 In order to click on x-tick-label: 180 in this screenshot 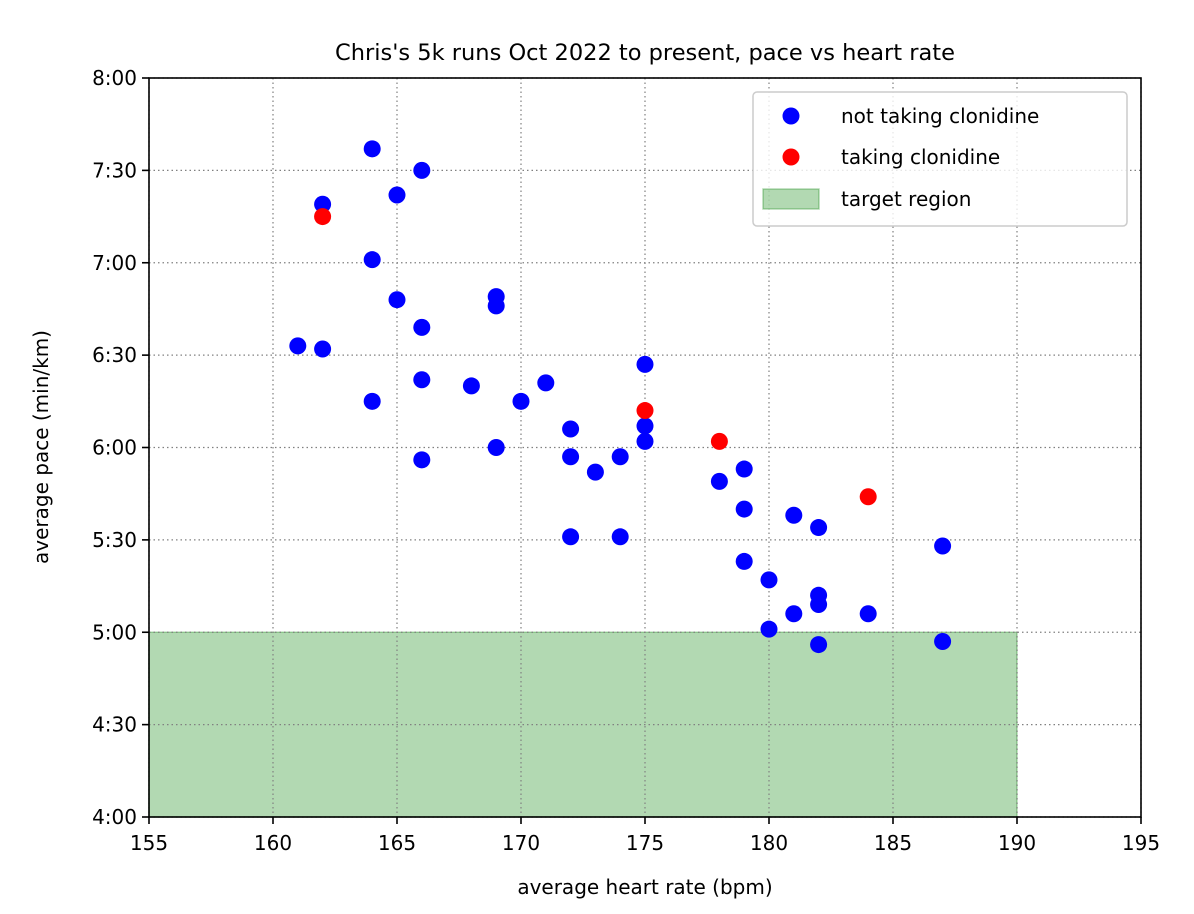, I will do `click(769, 843)`.